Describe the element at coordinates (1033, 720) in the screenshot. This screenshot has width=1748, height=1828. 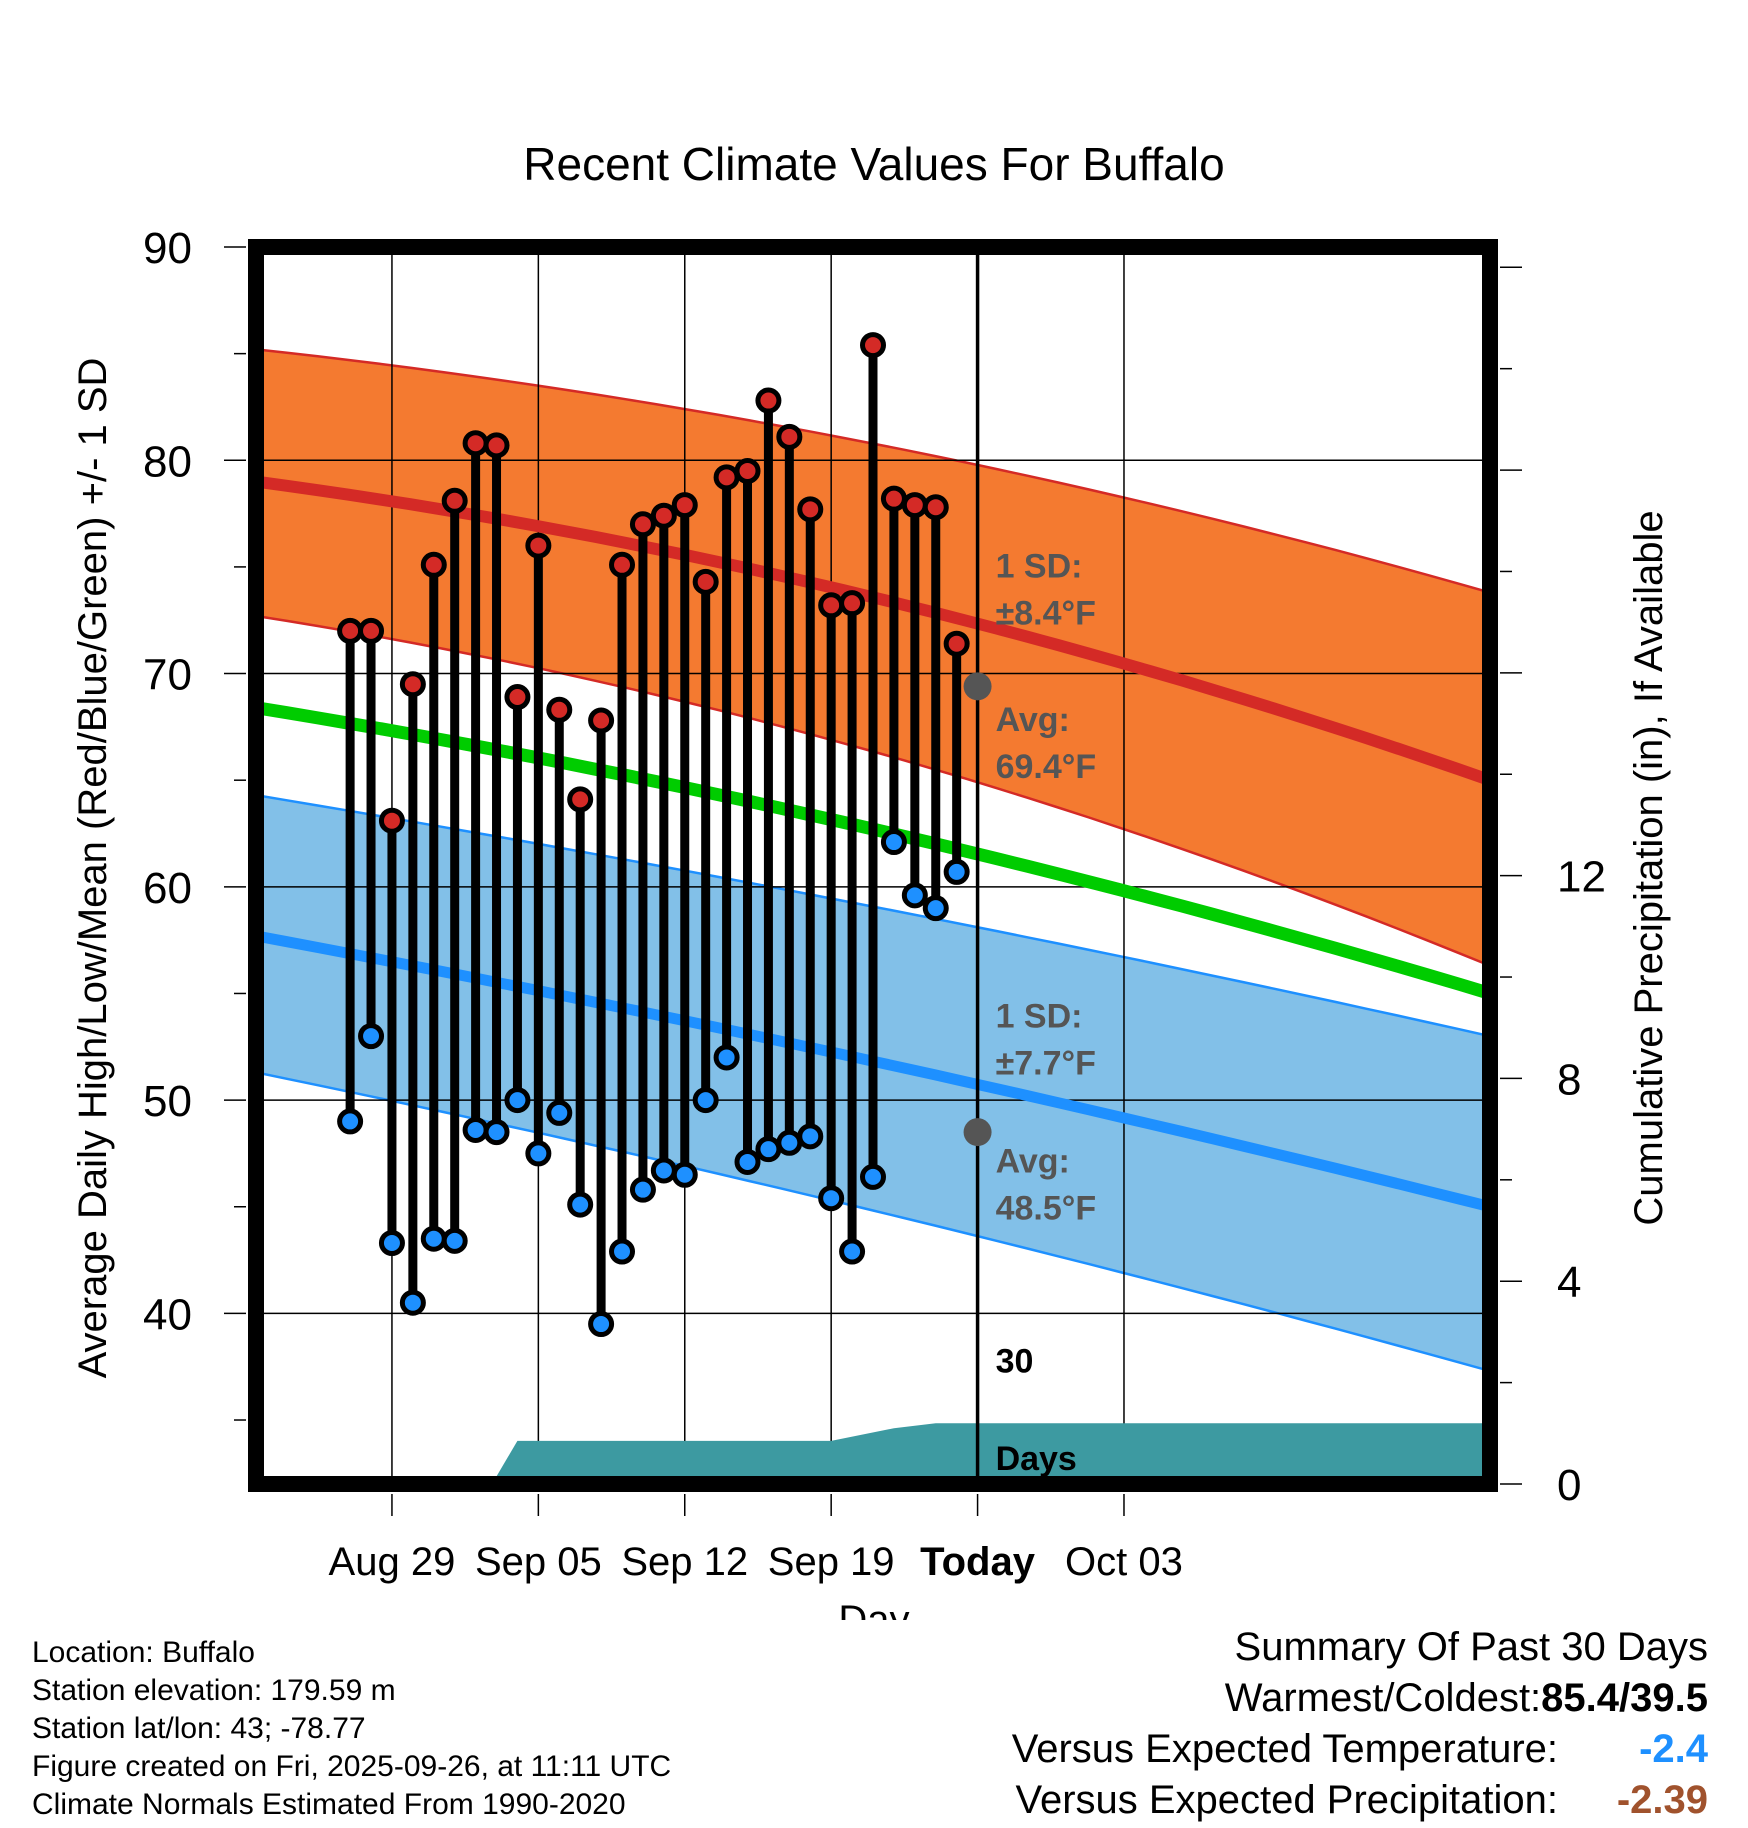
I see `high-avg-label: Avg:` at that location.